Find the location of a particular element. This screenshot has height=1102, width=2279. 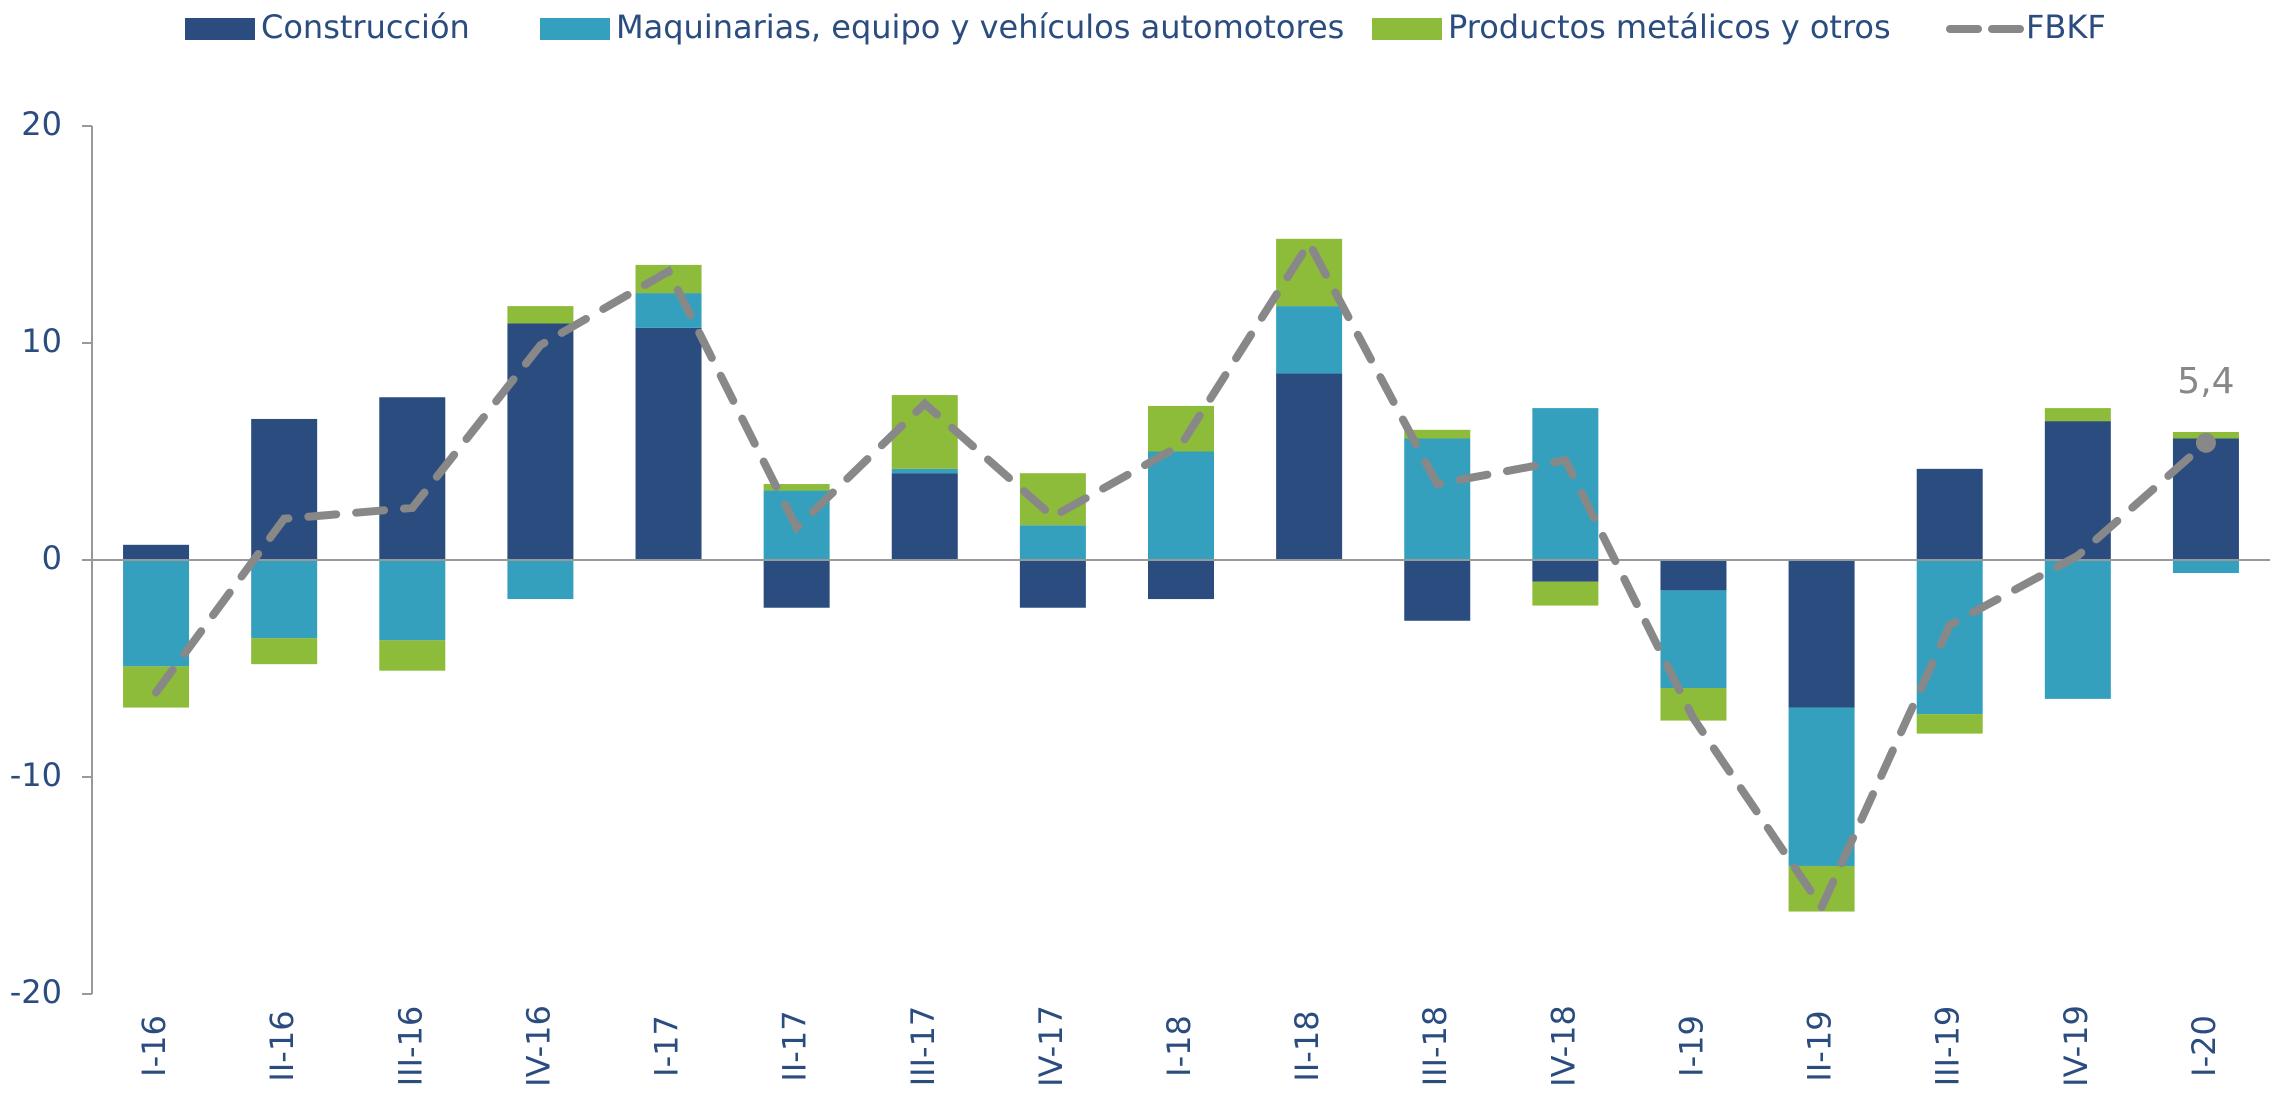

y-tick-label: -20 is located at coordinates (36, 992).